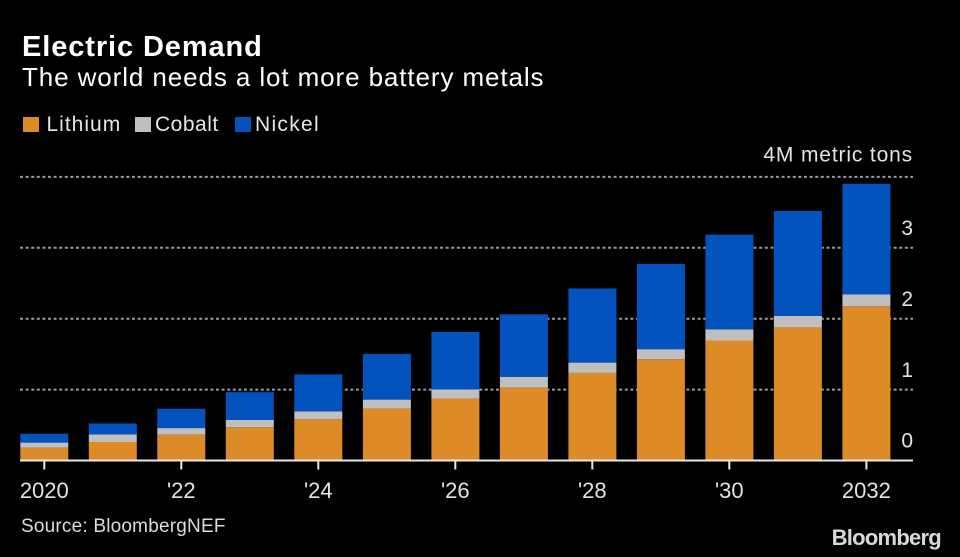 The height and width of the screenshot is (557, 960). Describe the element at coordinates (318, 490) in the screenshot. I see `svg-text: '24` at that location.